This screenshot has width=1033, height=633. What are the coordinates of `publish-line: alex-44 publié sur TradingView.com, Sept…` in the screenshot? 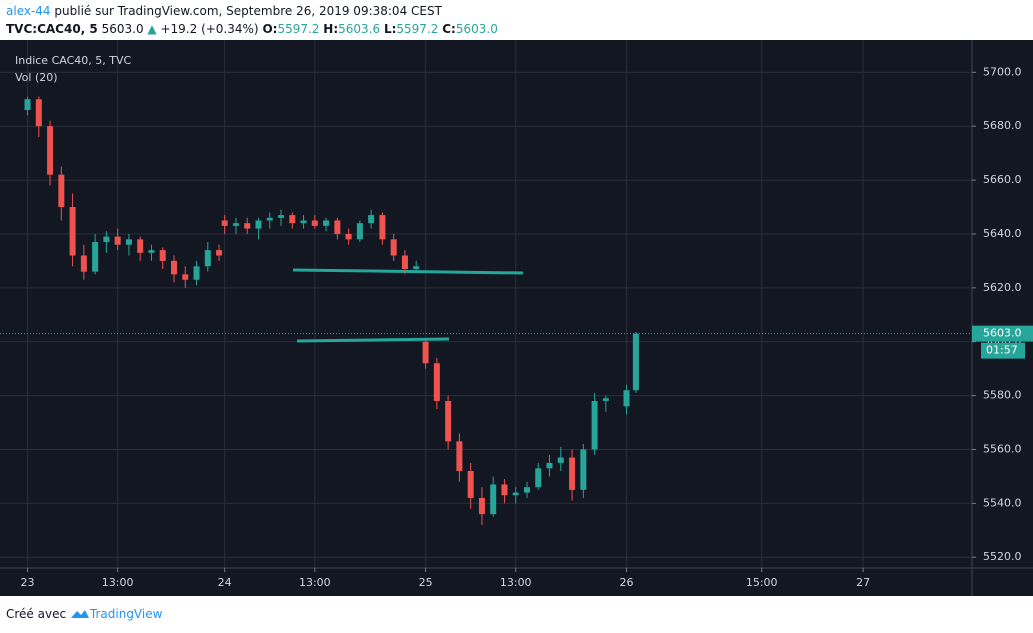 It's located at (224, 11).